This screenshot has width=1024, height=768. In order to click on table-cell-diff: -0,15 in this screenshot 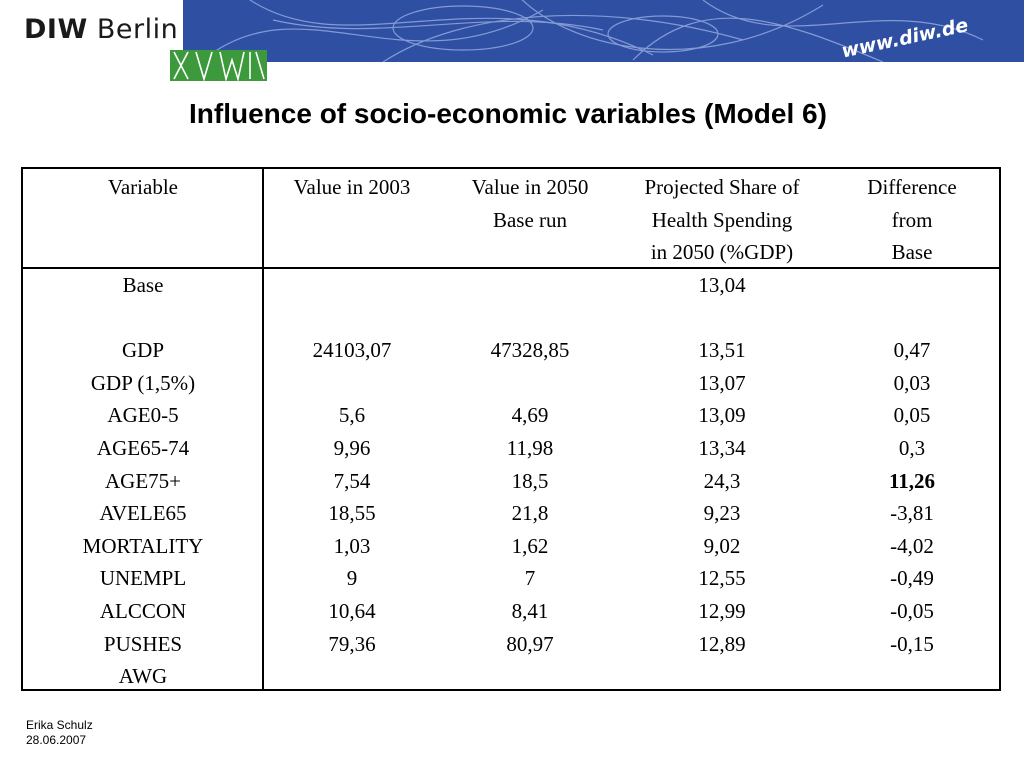, I will do `click(912, 643)`.